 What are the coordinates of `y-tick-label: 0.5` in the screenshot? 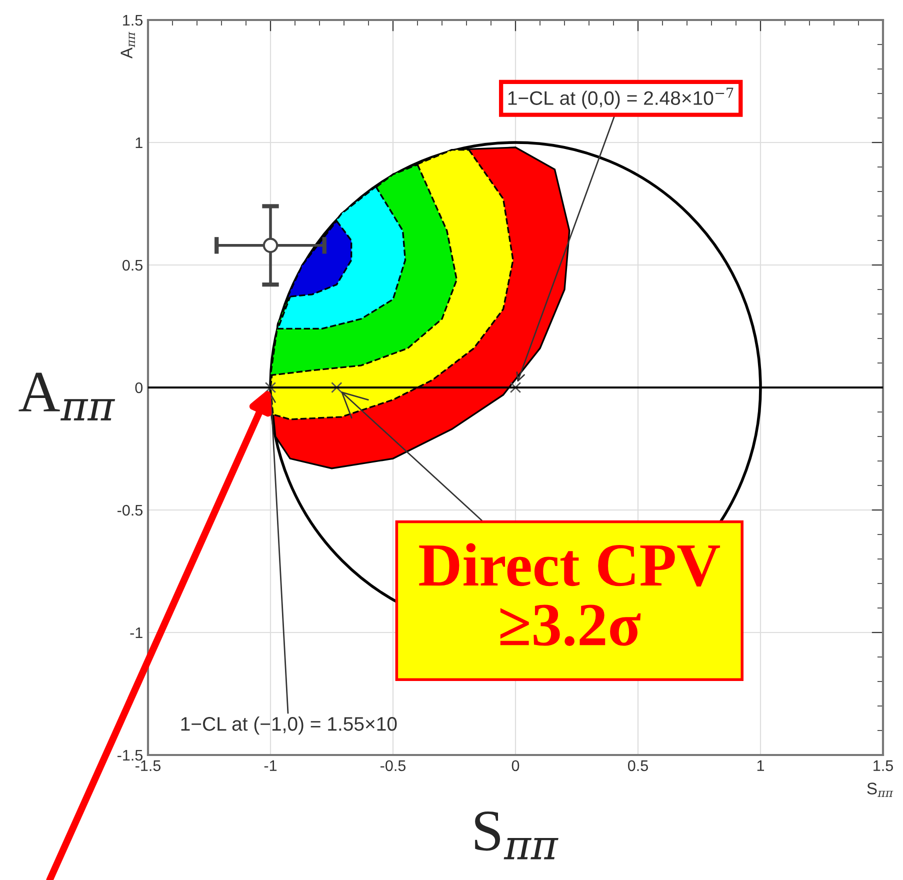 It's located at (132, 265).